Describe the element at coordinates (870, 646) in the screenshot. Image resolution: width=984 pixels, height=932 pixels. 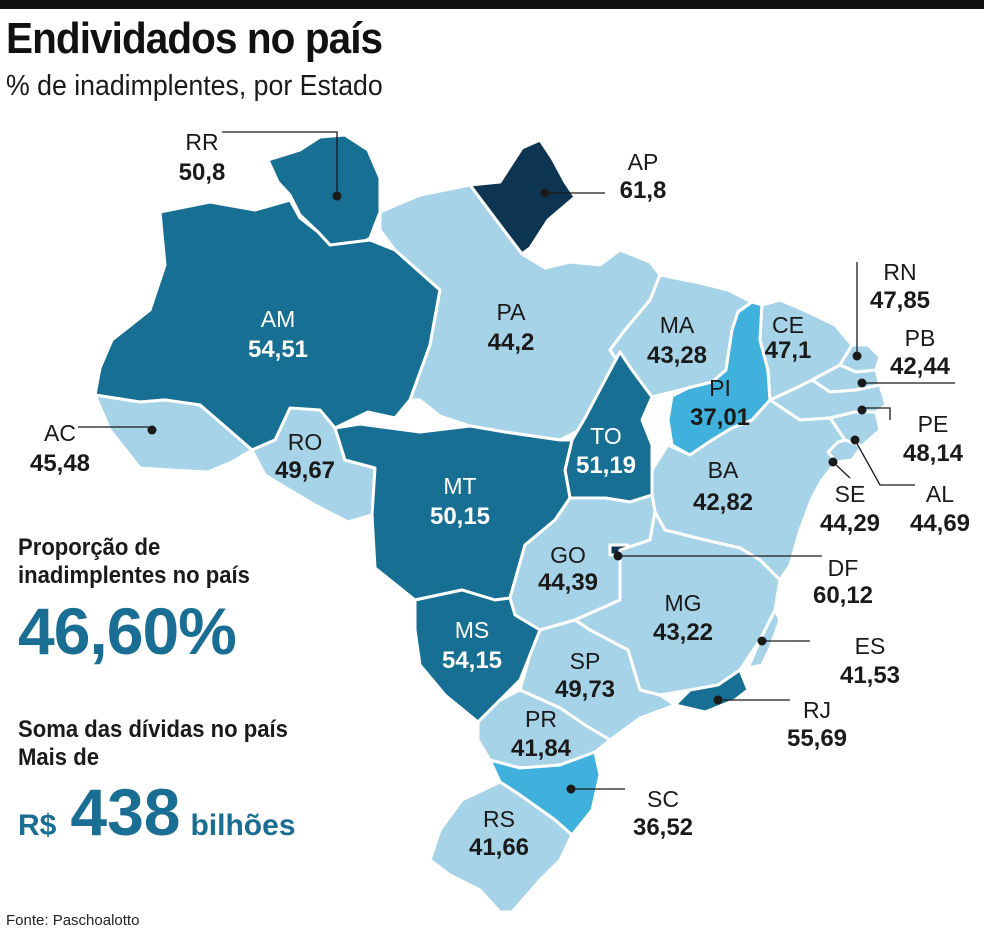
I see `state-es-code: ES` at that location.